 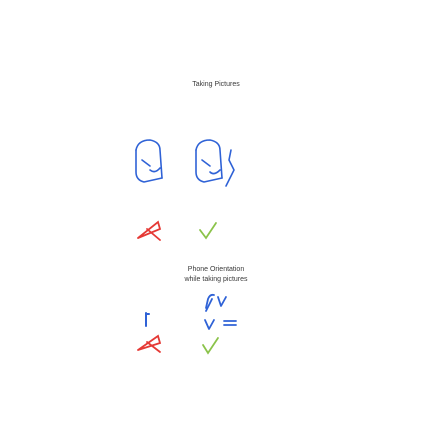 What do you see at coordinates (216, 279) in the screenshot?
I see `section-subtitle-while-taking-pictures: while taking pictures` at bounding box center [216, 279].